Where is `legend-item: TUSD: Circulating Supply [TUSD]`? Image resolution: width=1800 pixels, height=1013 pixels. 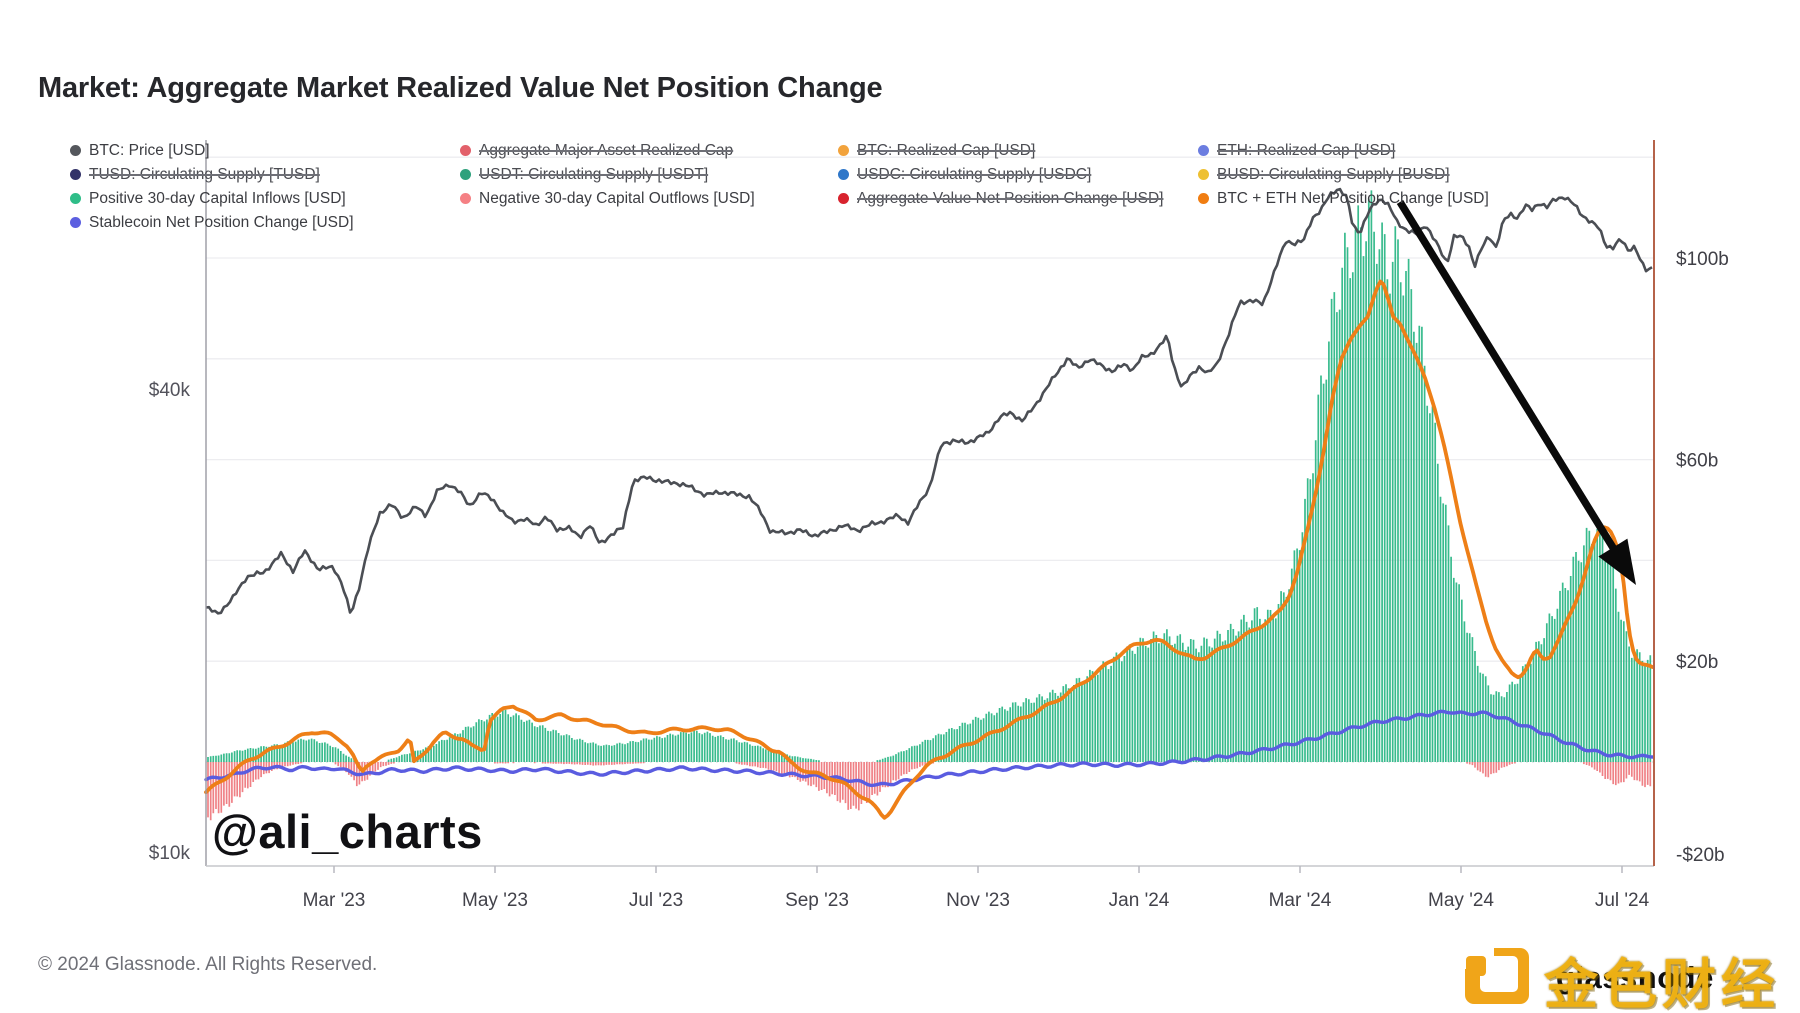 legend-item: TUSD: Circulating Supply [TUSD] is located at coordinates (195, 174).